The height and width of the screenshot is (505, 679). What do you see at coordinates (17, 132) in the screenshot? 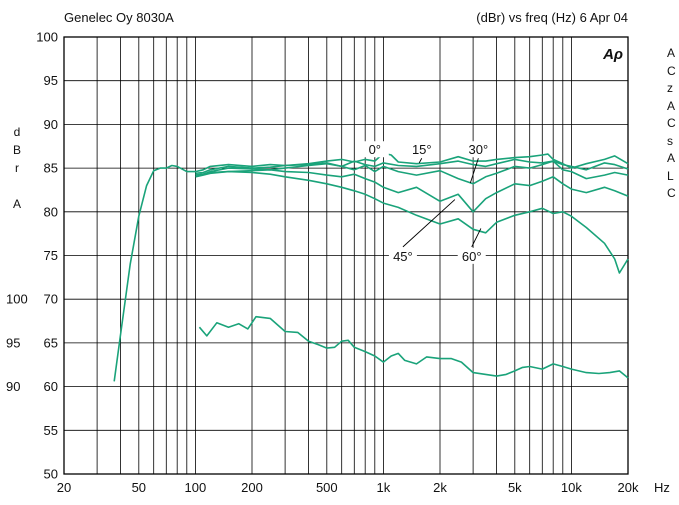
I see `y-axis-label-letter: d` at bounding box center [17, 132].